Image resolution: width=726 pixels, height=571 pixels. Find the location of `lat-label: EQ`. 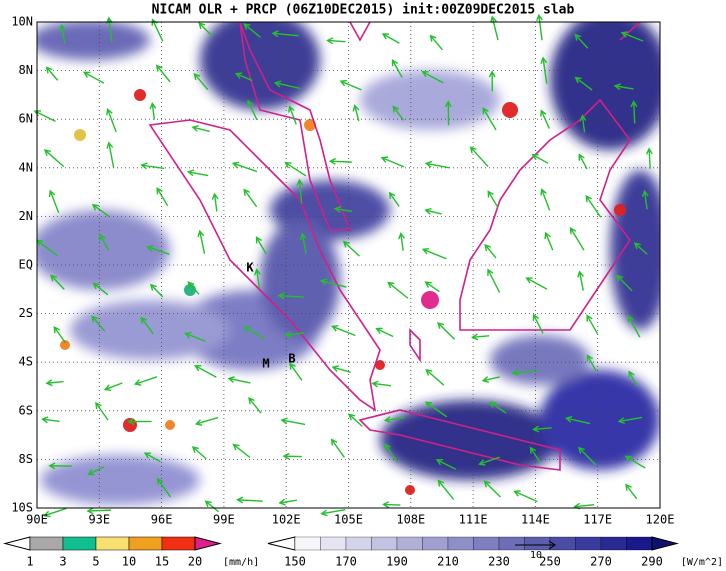

lat-label: EQ is located at coordinates (26, 265).